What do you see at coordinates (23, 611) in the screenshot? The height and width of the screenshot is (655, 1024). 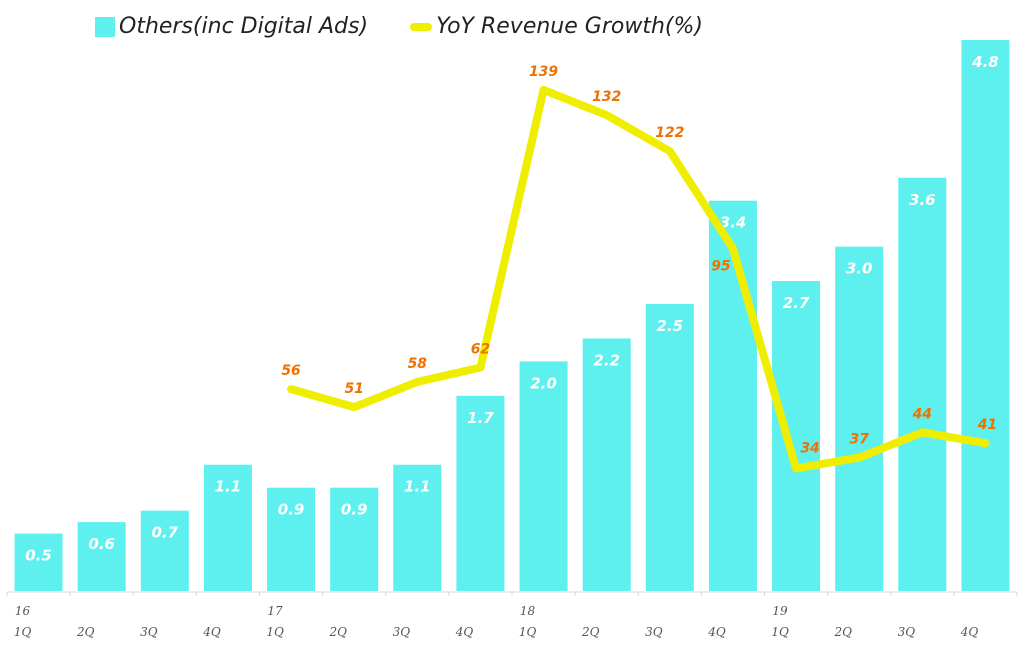 I see `x-tick-year-label: 16` at bounding box center [23, 611].